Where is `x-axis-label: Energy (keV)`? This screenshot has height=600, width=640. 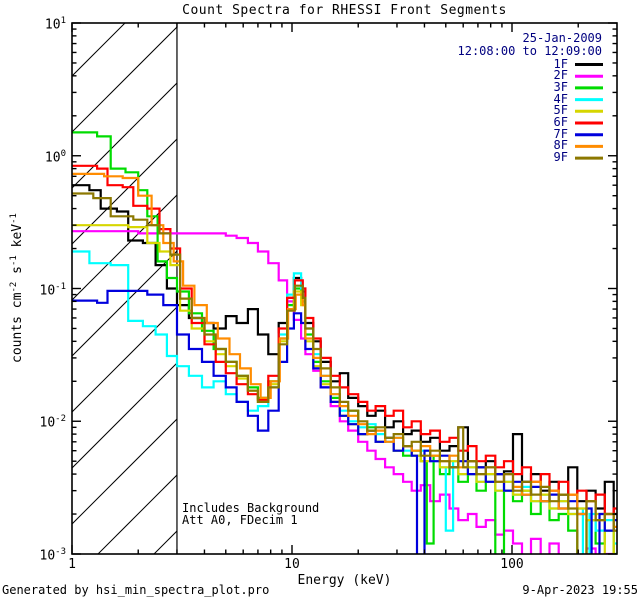 x-axis-label: Energy (keV) is located at coordinates (344, 580).